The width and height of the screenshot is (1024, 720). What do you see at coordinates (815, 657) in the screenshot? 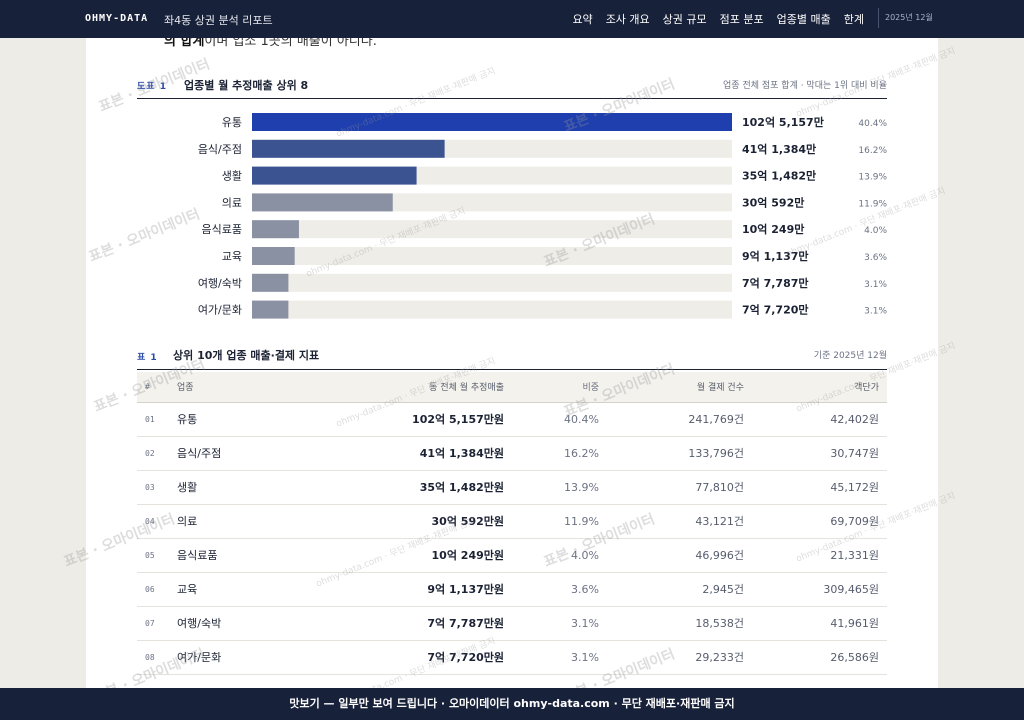
I see `row-avg-spend: 26,586원` at bounding box center [815, 657].